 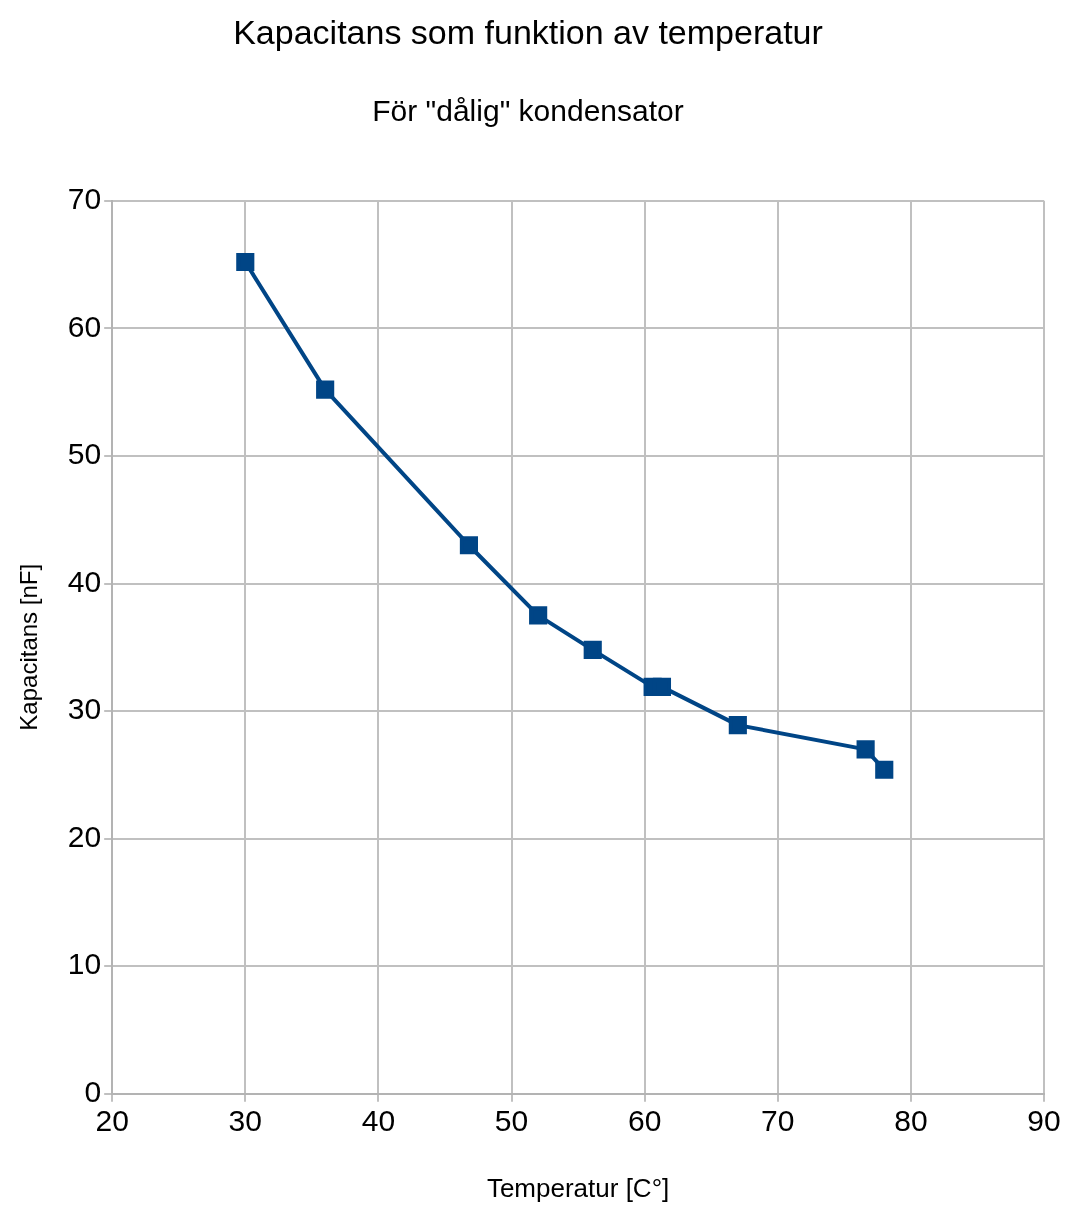 I want to click on x-tick-label: 60, so click(x=644, y=1121).